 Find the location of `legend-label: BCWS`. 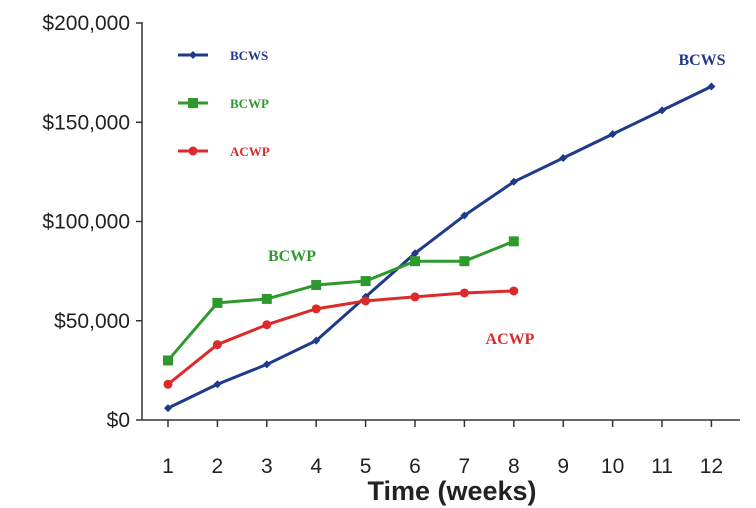

legend-label: BCWS is located at coordinates (249, 55).